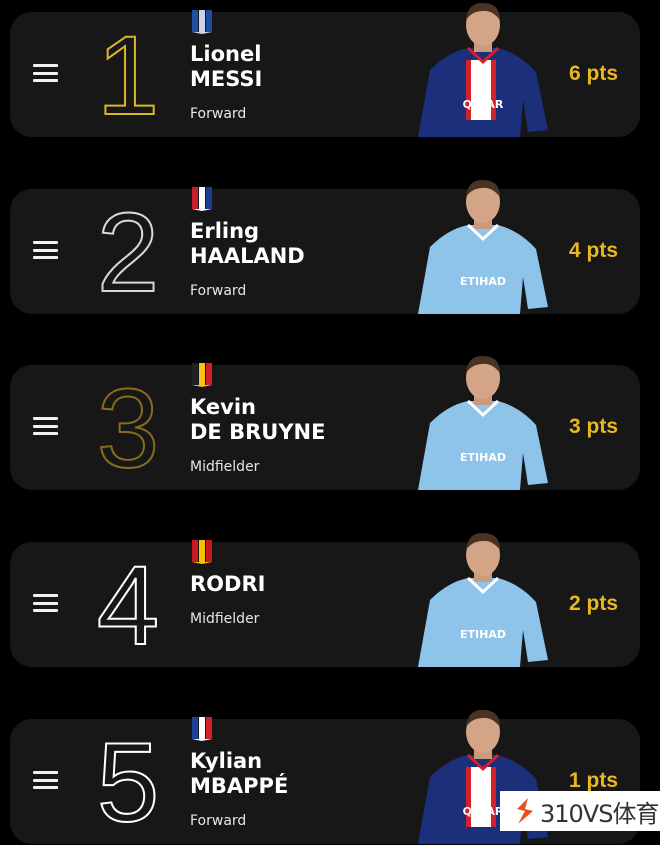 This screenshot has height=845, width=660. Describe the element at coordinates (247, 256) in the screenshot. I see `player-last-name: HAALAND` at that location.